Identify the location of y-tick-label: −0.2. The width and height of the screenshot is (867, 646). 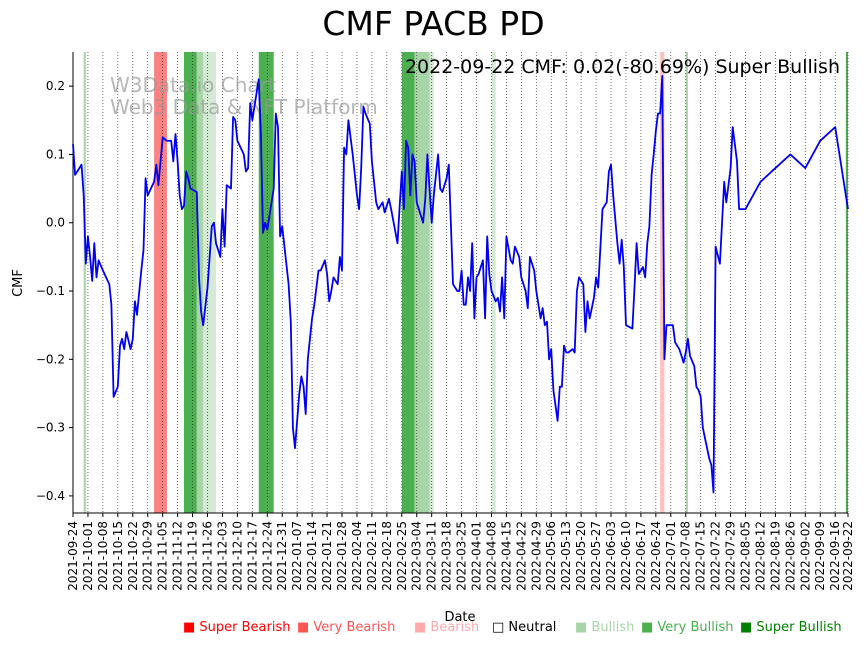
(50, 359).